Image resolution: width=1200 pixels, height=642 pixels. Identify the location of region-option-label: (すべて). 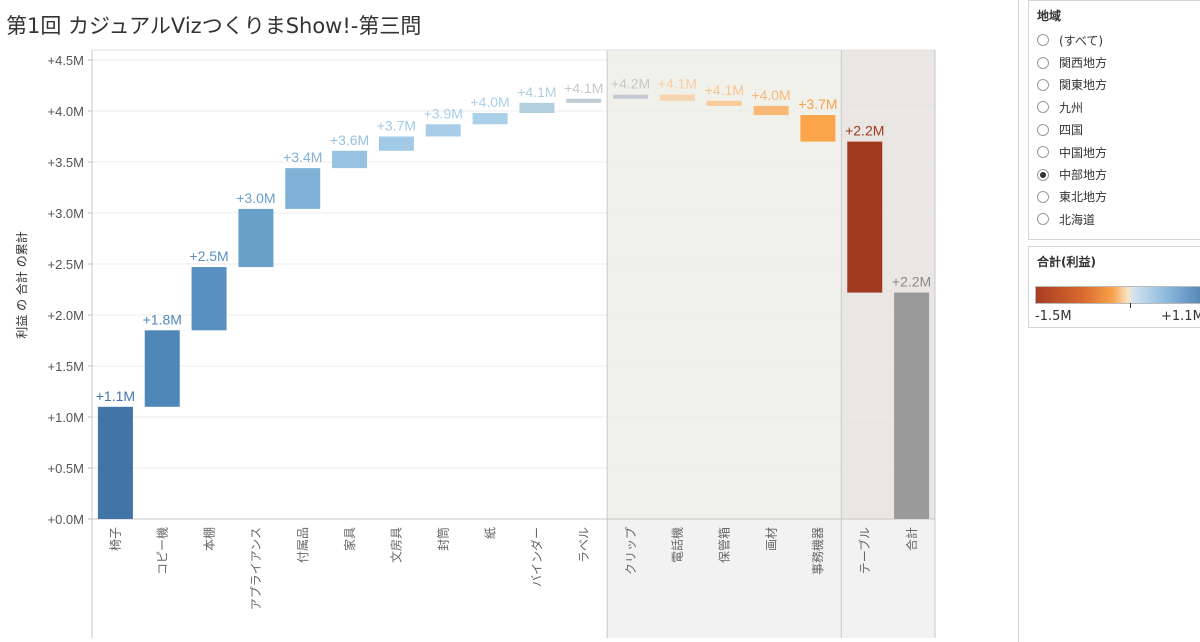
(1081, 40).